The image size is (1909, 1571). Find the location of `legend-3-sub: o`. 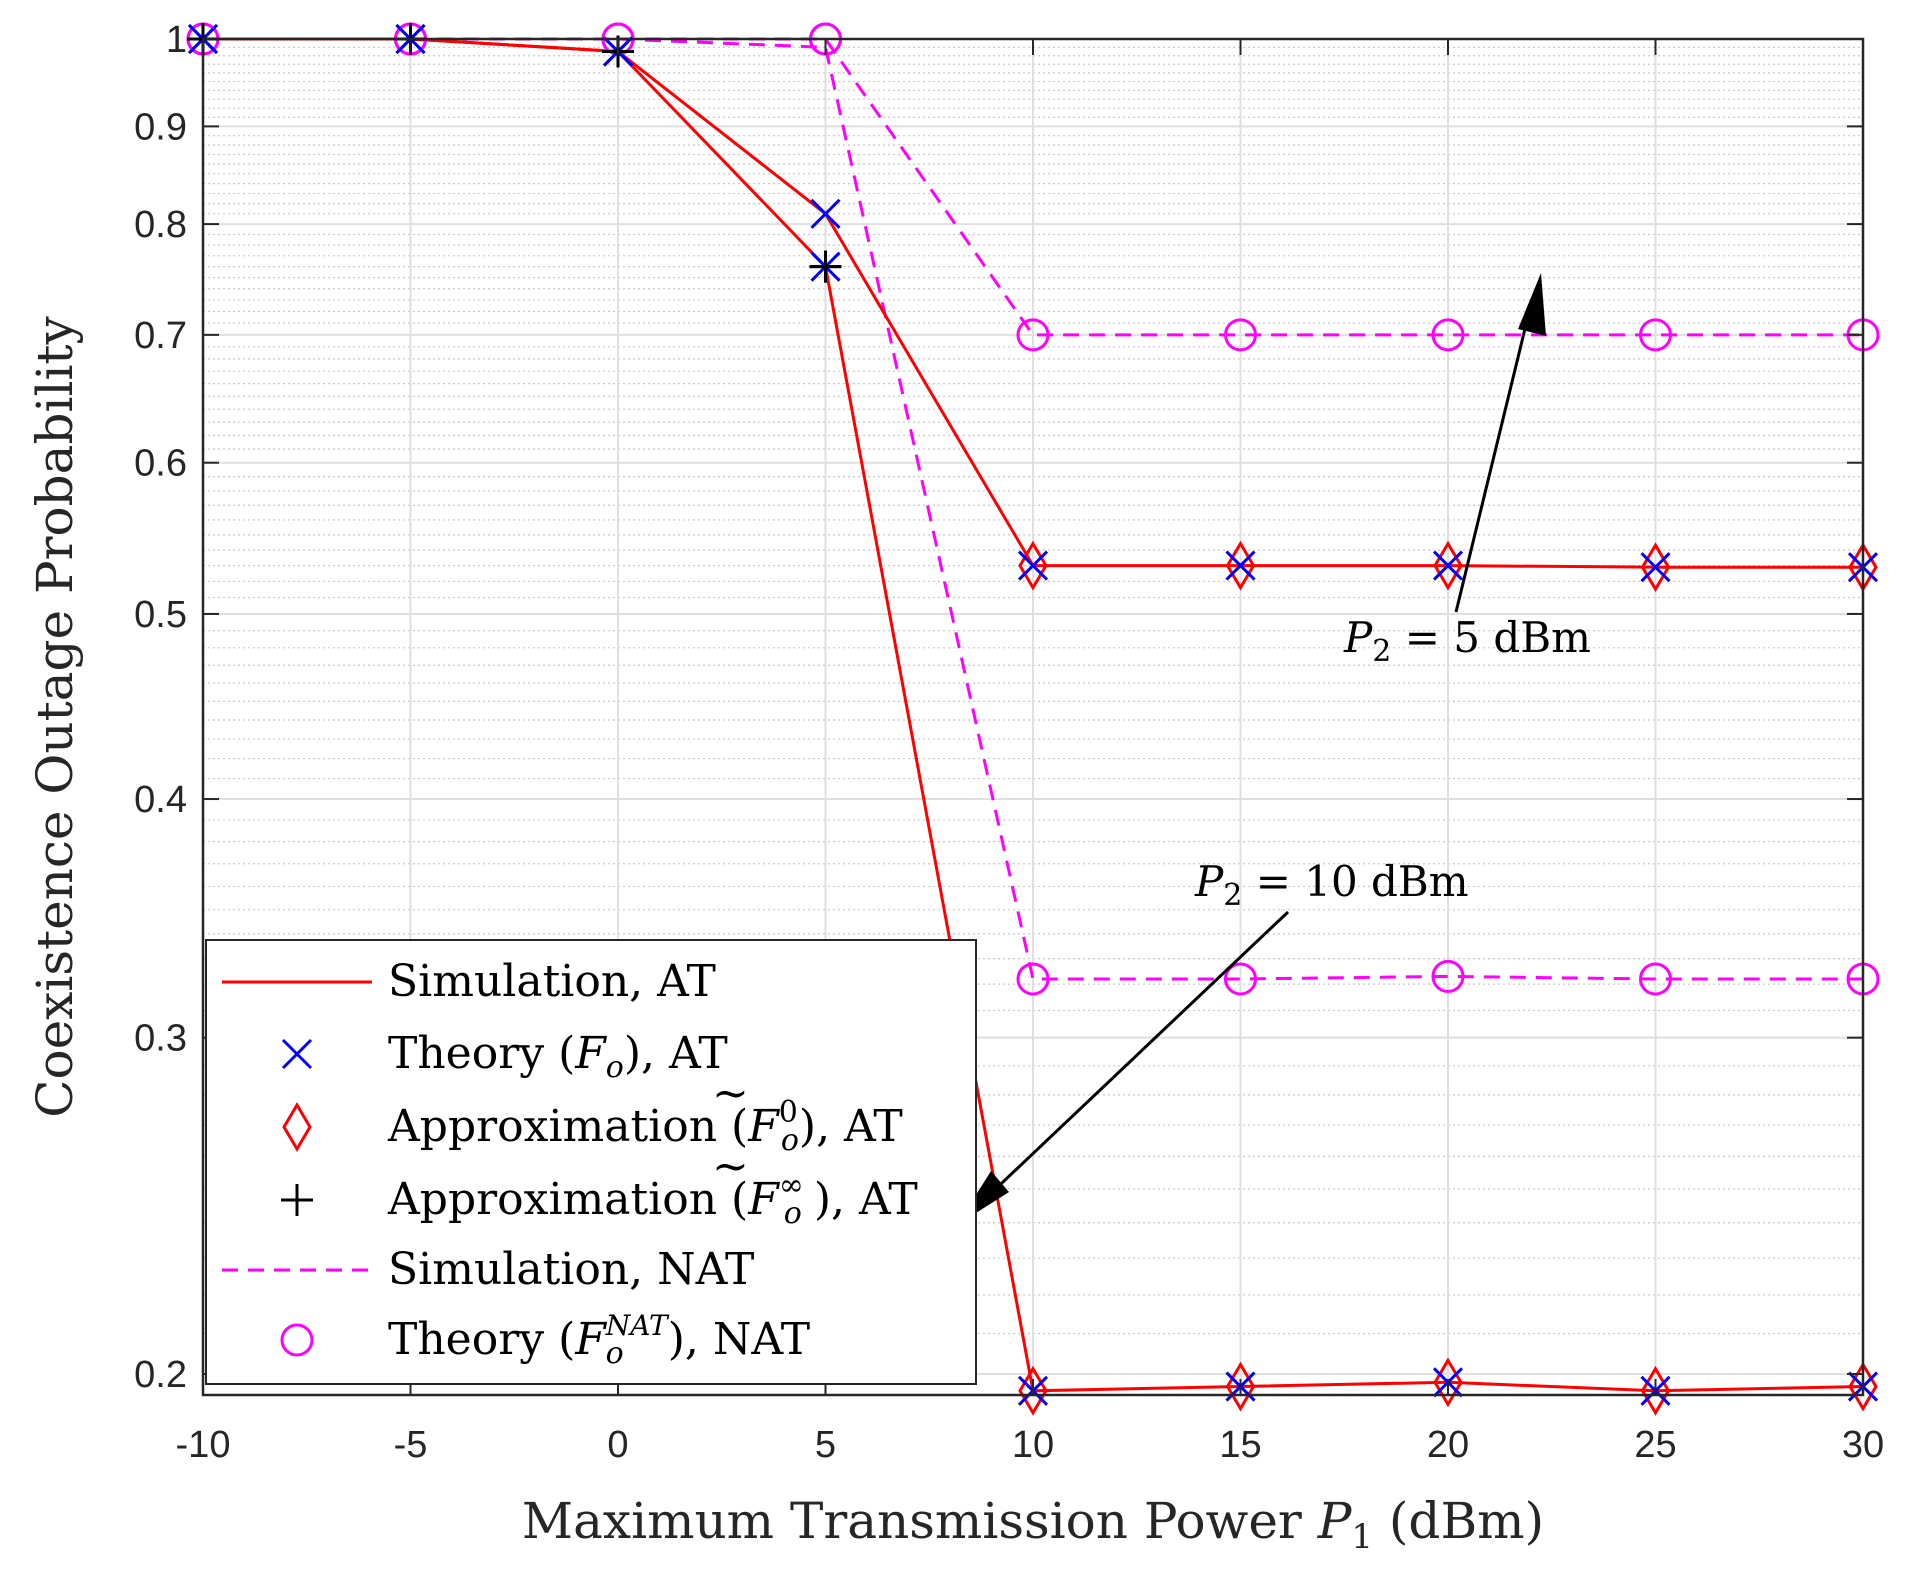

legend-3-sub: o is located at coordinates (793, 1213).